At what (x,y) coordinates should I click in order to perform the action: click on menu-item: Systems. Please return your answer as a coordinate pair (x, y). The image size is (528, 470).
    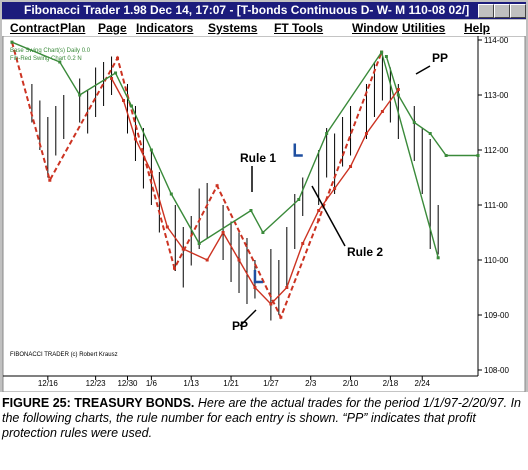
    Looking at the image, I should click on (233, 28).